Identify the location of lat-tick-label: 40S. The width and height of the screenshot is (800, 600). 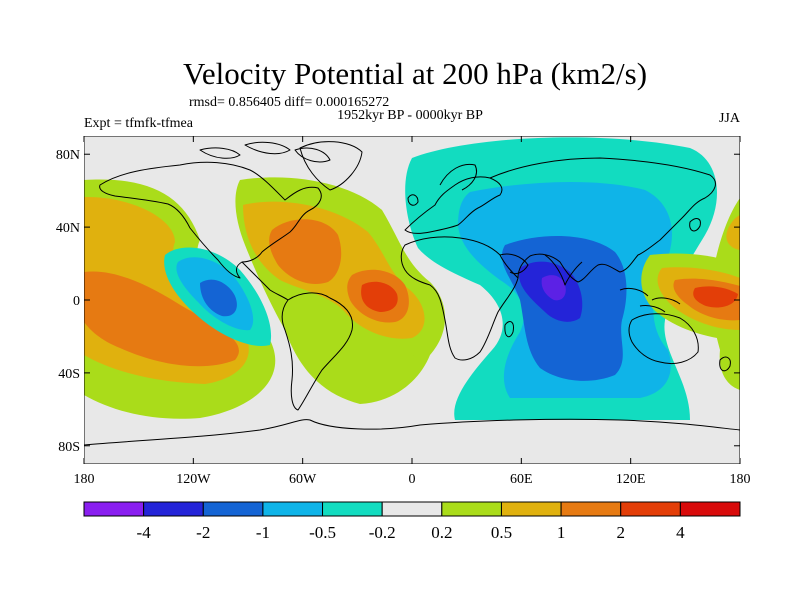
(69, 374).